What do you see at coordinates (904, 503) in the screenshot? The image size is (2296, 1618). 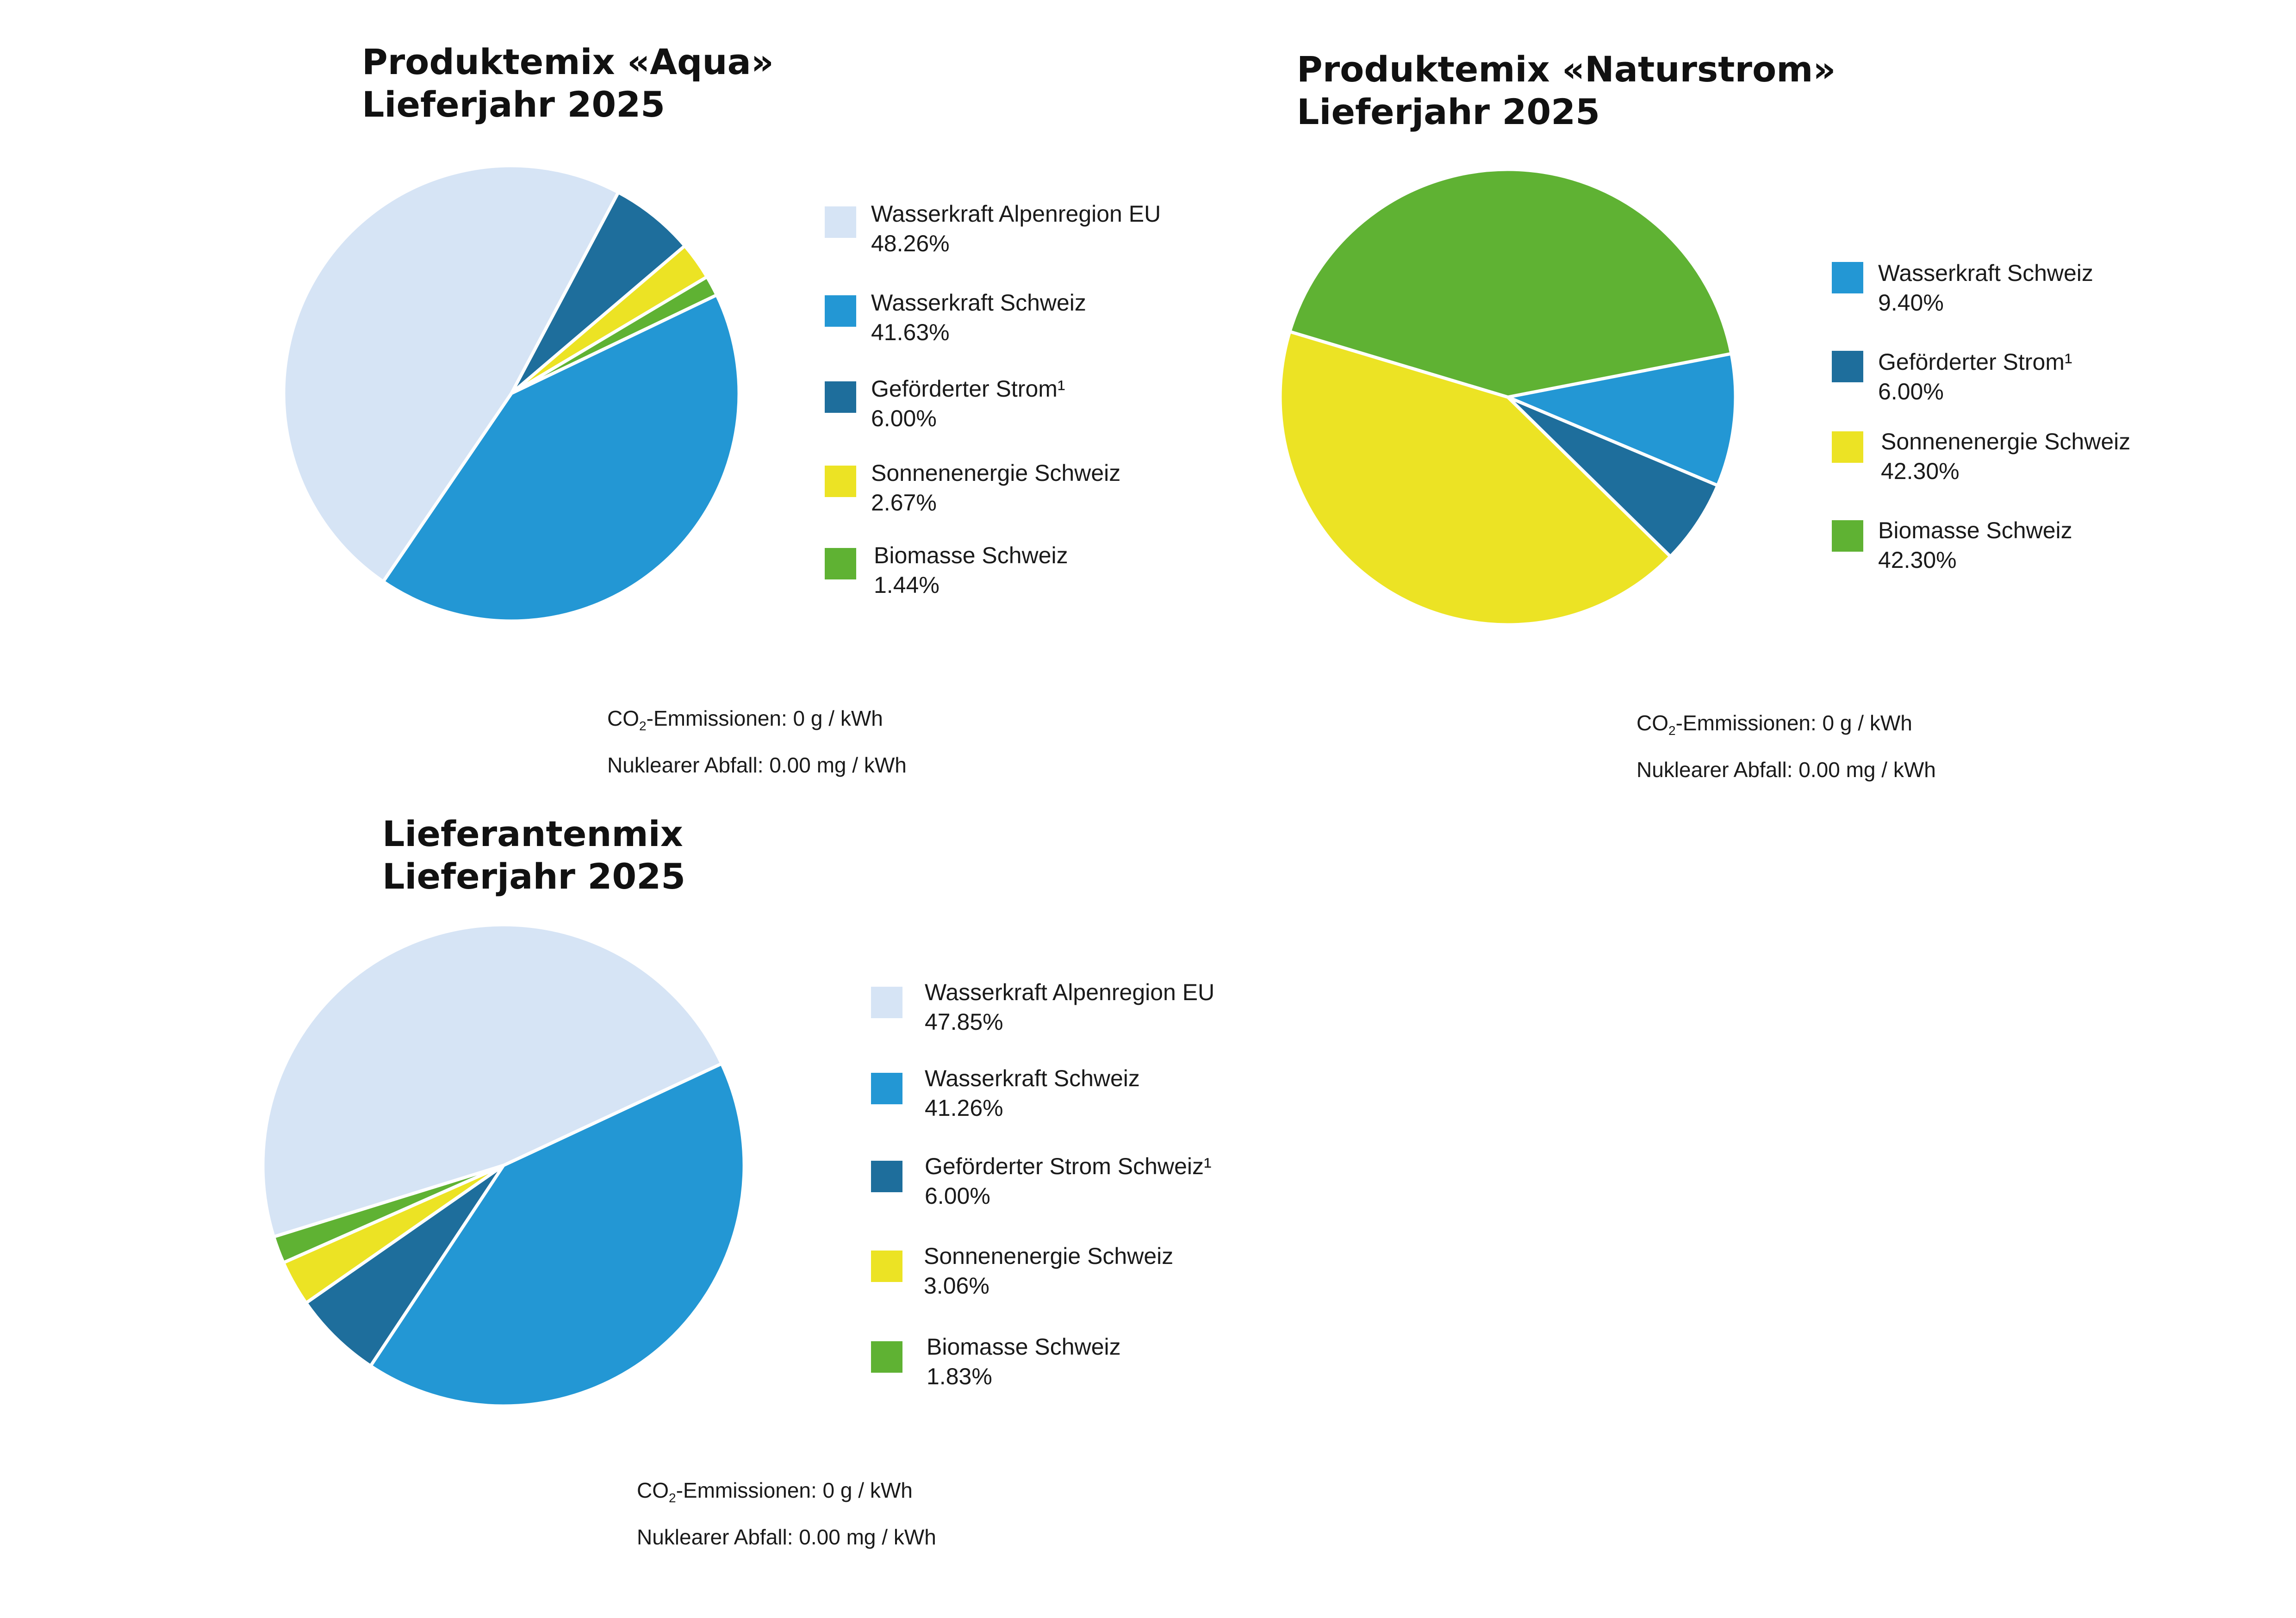 I see `legend-value: 2.67%` at bounding box center [904, 503].